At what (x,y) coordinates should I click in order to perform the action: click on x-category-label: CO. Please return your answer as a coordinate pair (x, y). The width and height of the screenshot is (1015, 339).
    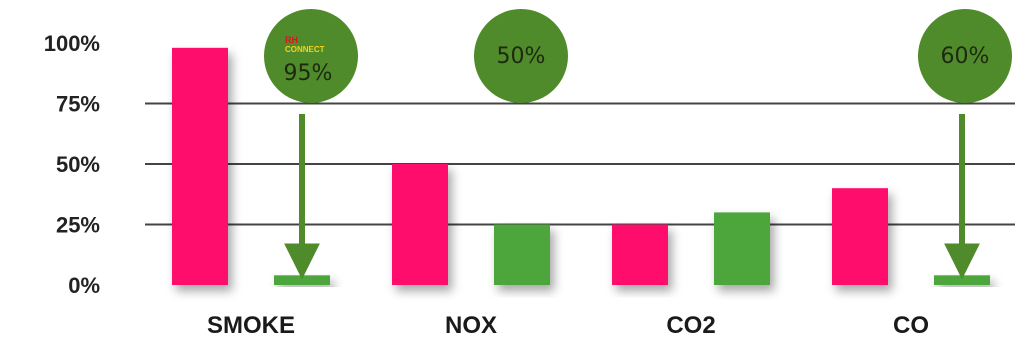
    Looking at the image, I should click on (911, 325).